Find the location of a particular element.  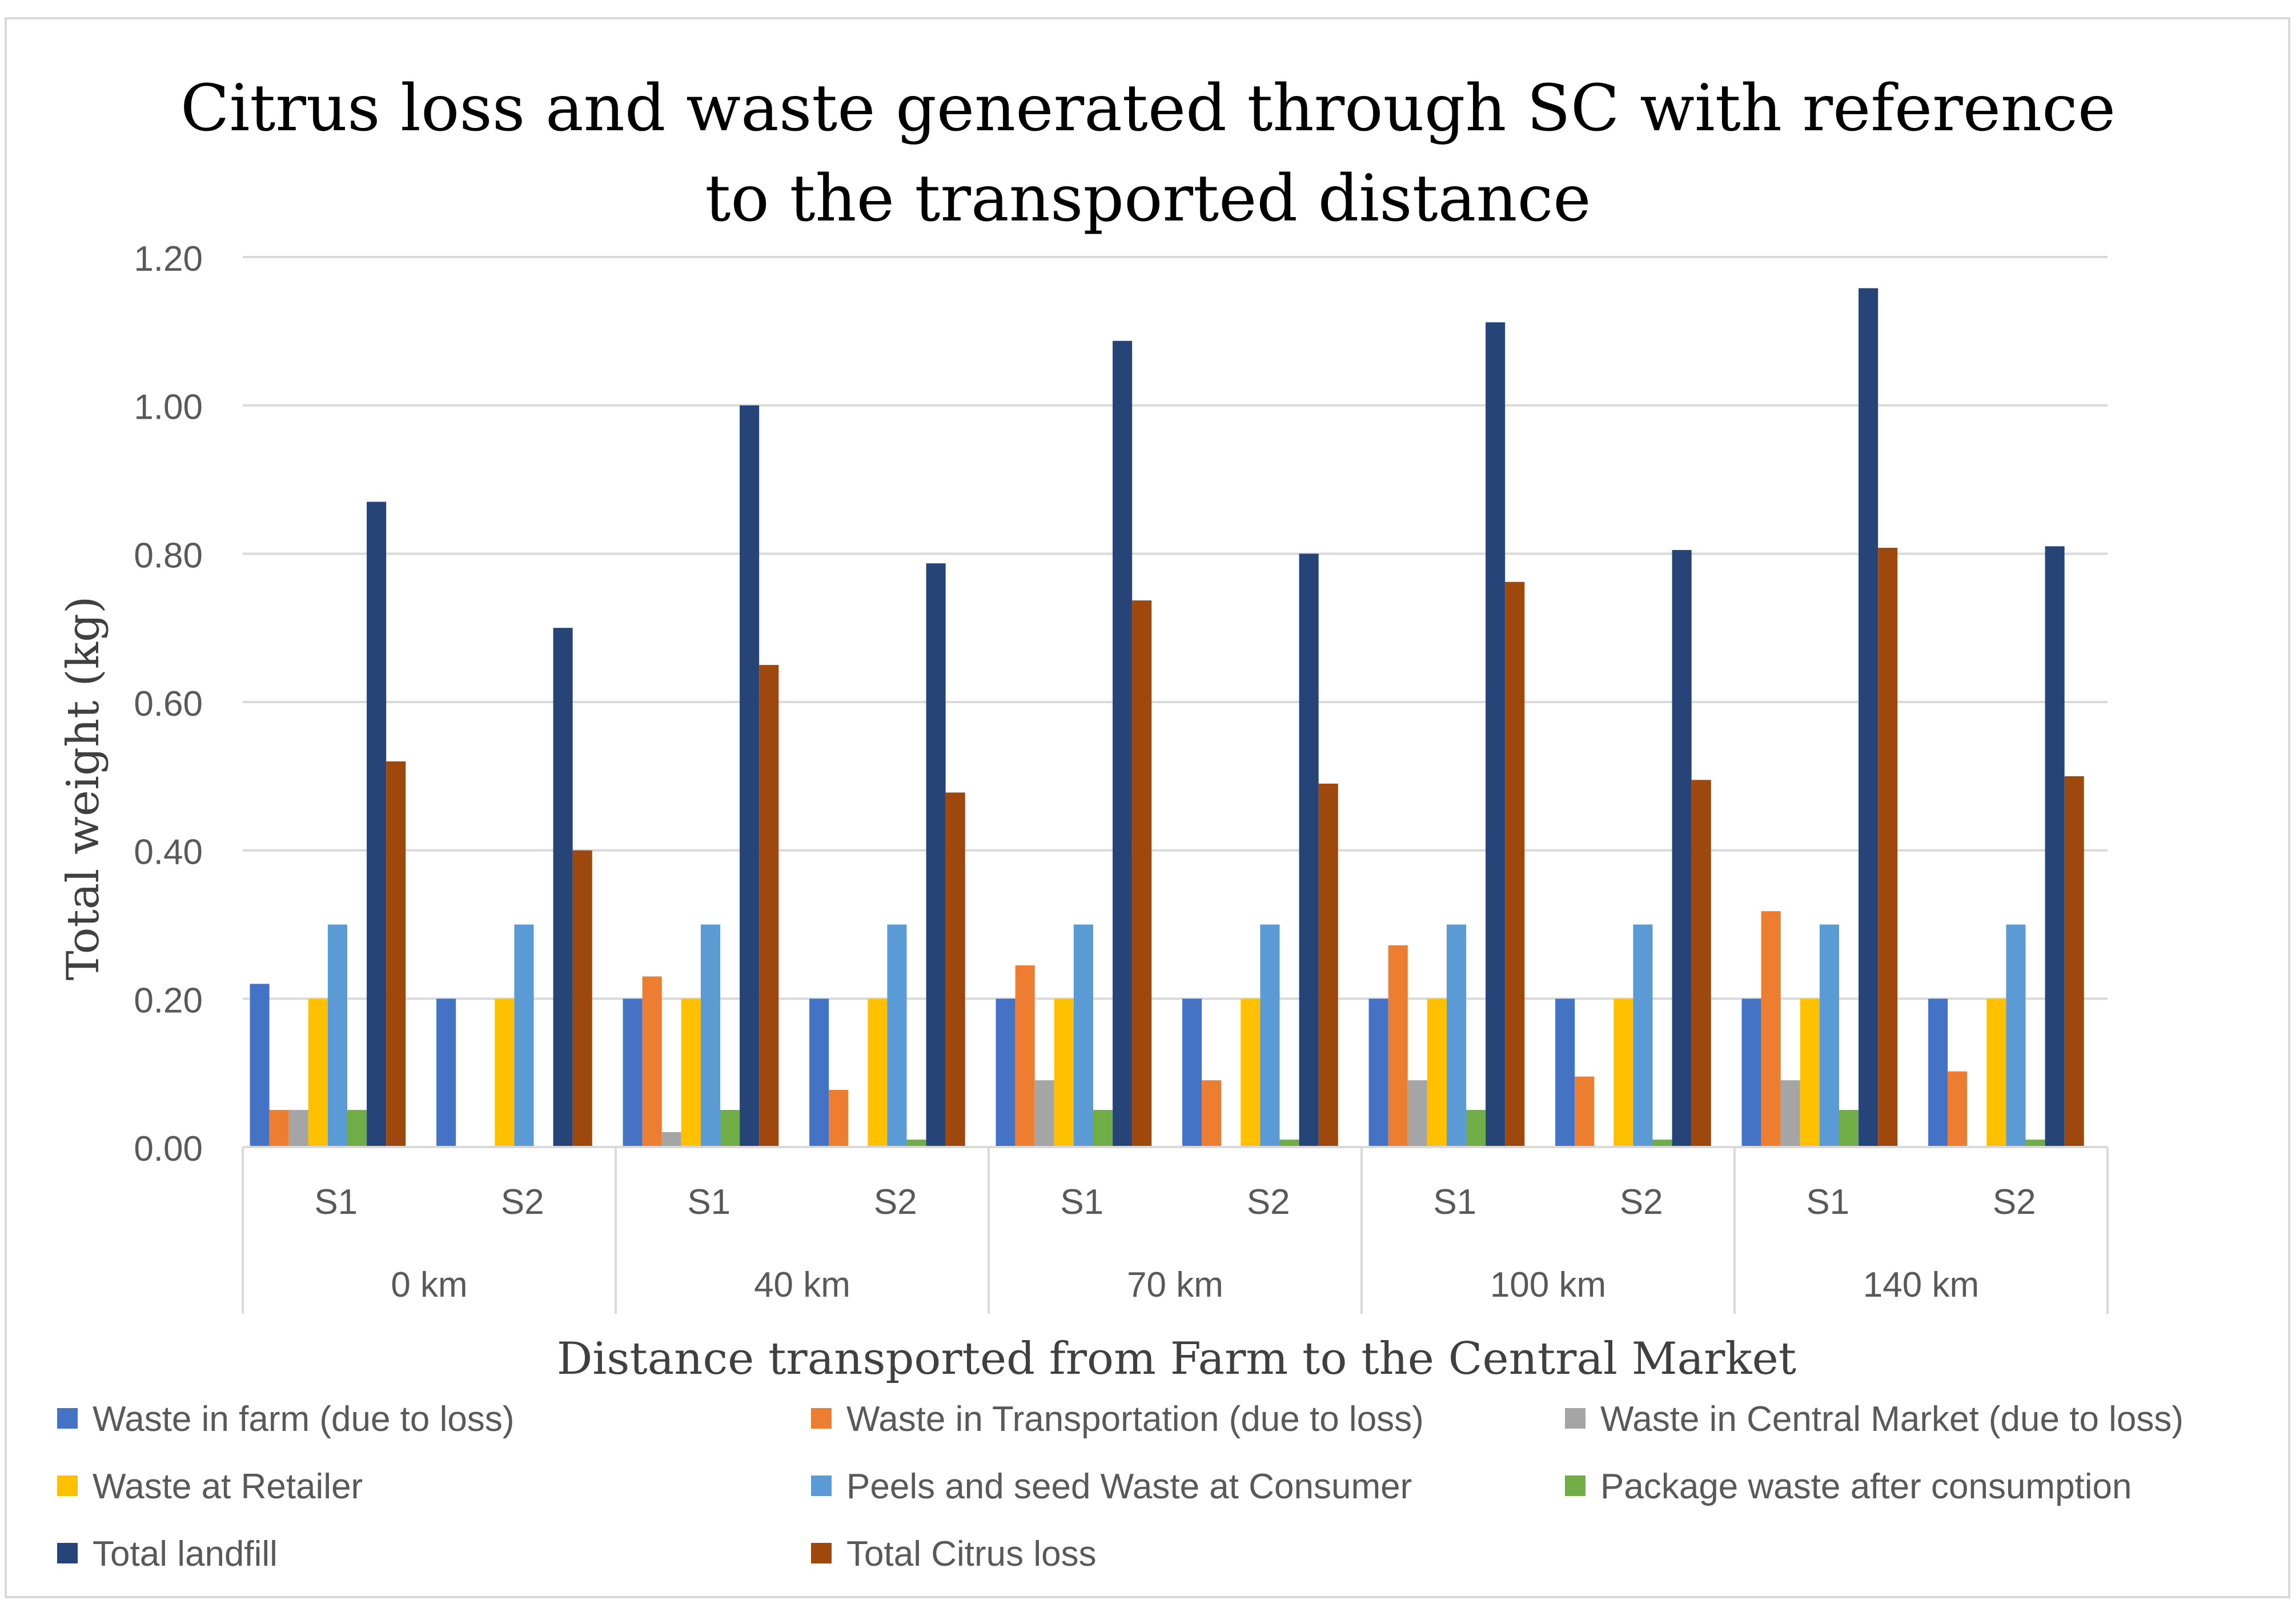

y-axis-label: Total weight (kg) is located at coordinates (83, 788).